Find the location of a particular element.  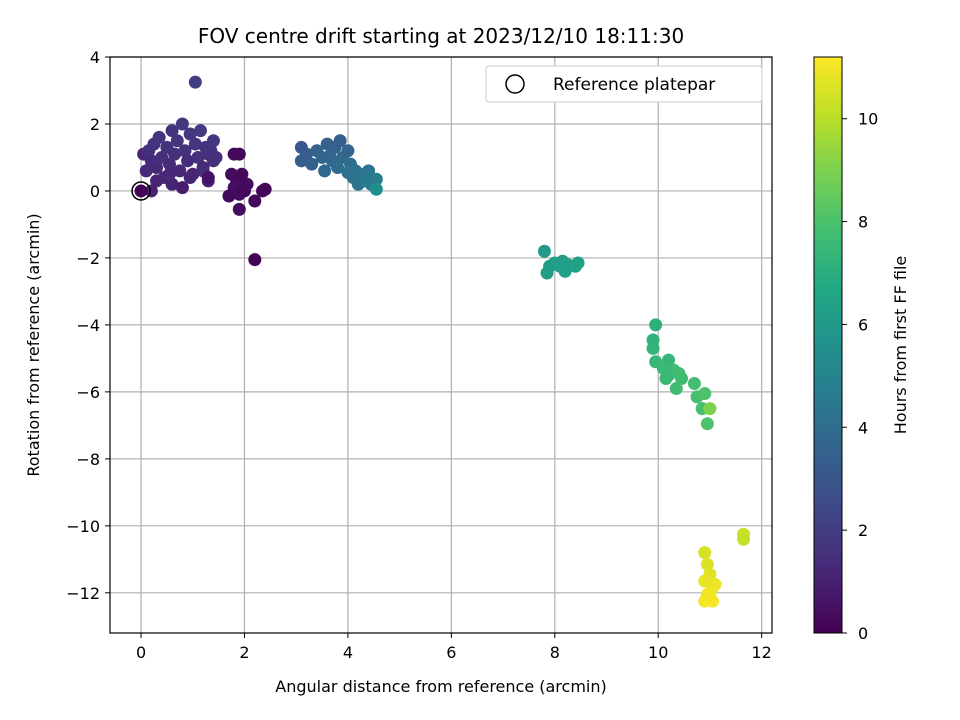

colorbar-tick-label: 10 is located at coordinates (868, 119).